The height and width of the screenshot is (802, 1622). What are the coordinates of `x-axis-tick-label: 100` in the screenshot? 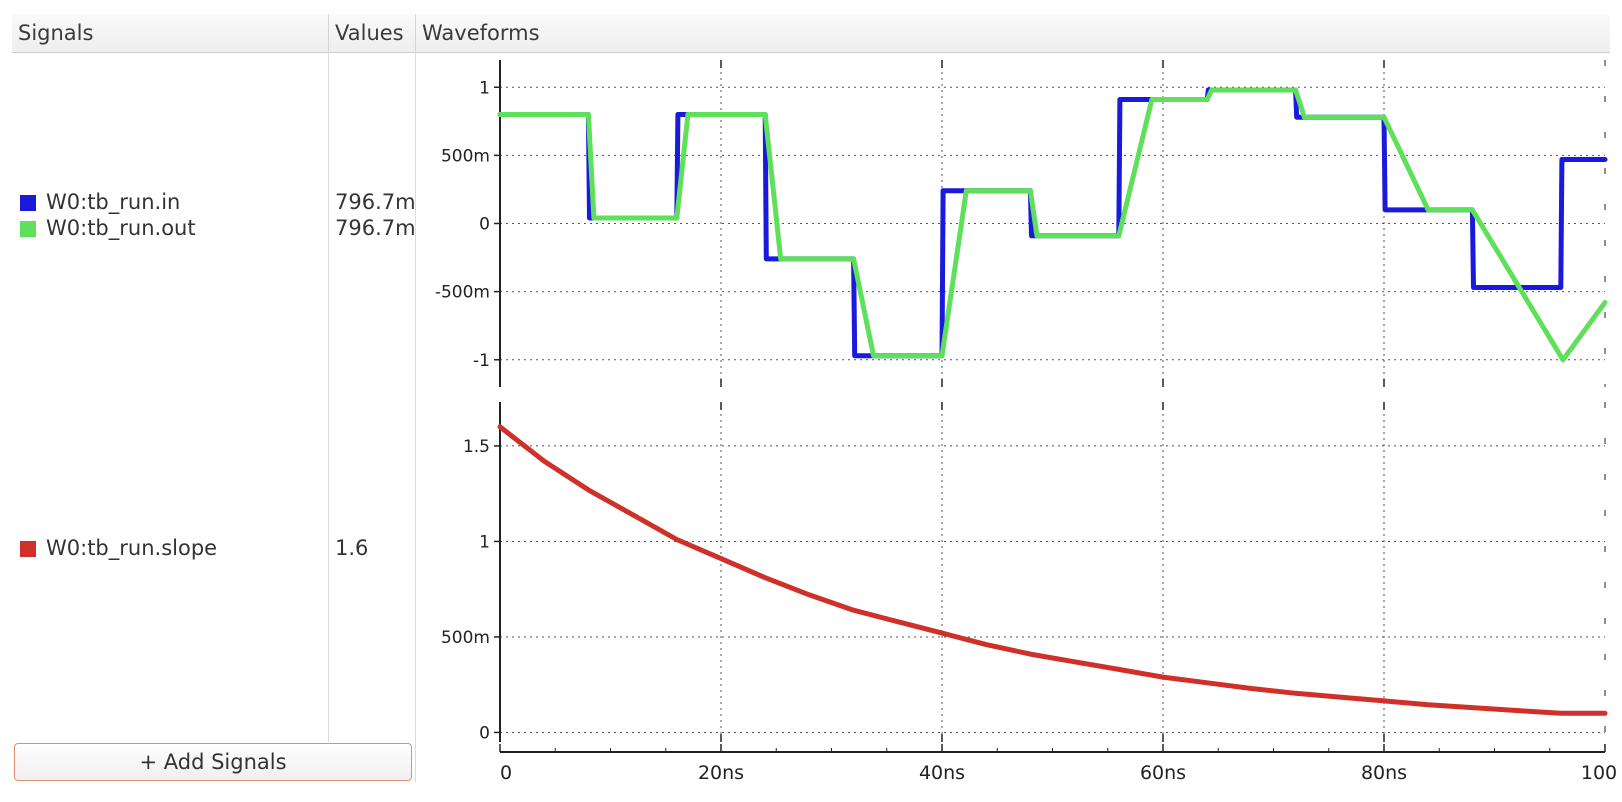 It's located at (1599, 773).